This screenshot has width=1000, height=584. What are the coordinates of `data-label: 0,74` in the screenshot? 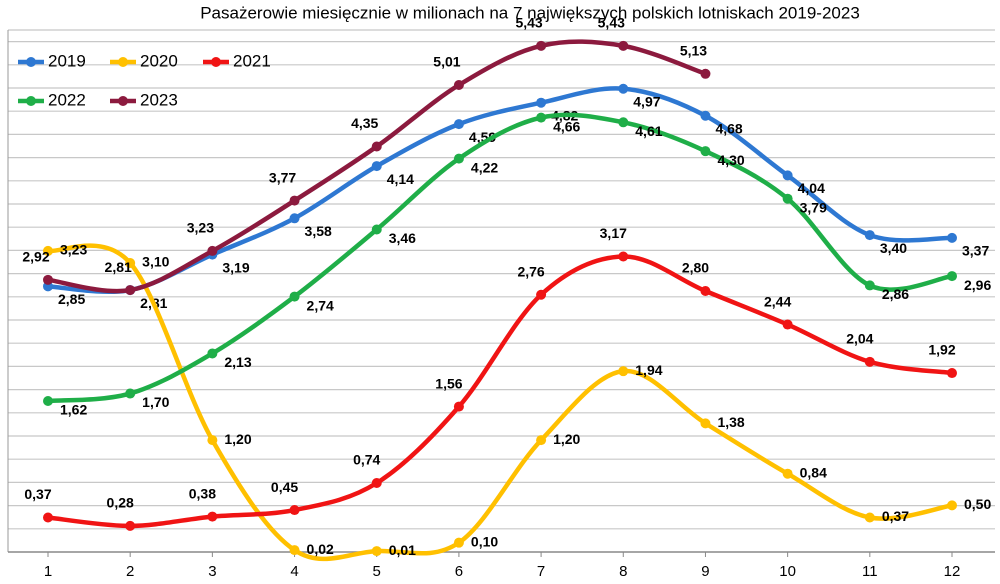 It's located at (366, 460).